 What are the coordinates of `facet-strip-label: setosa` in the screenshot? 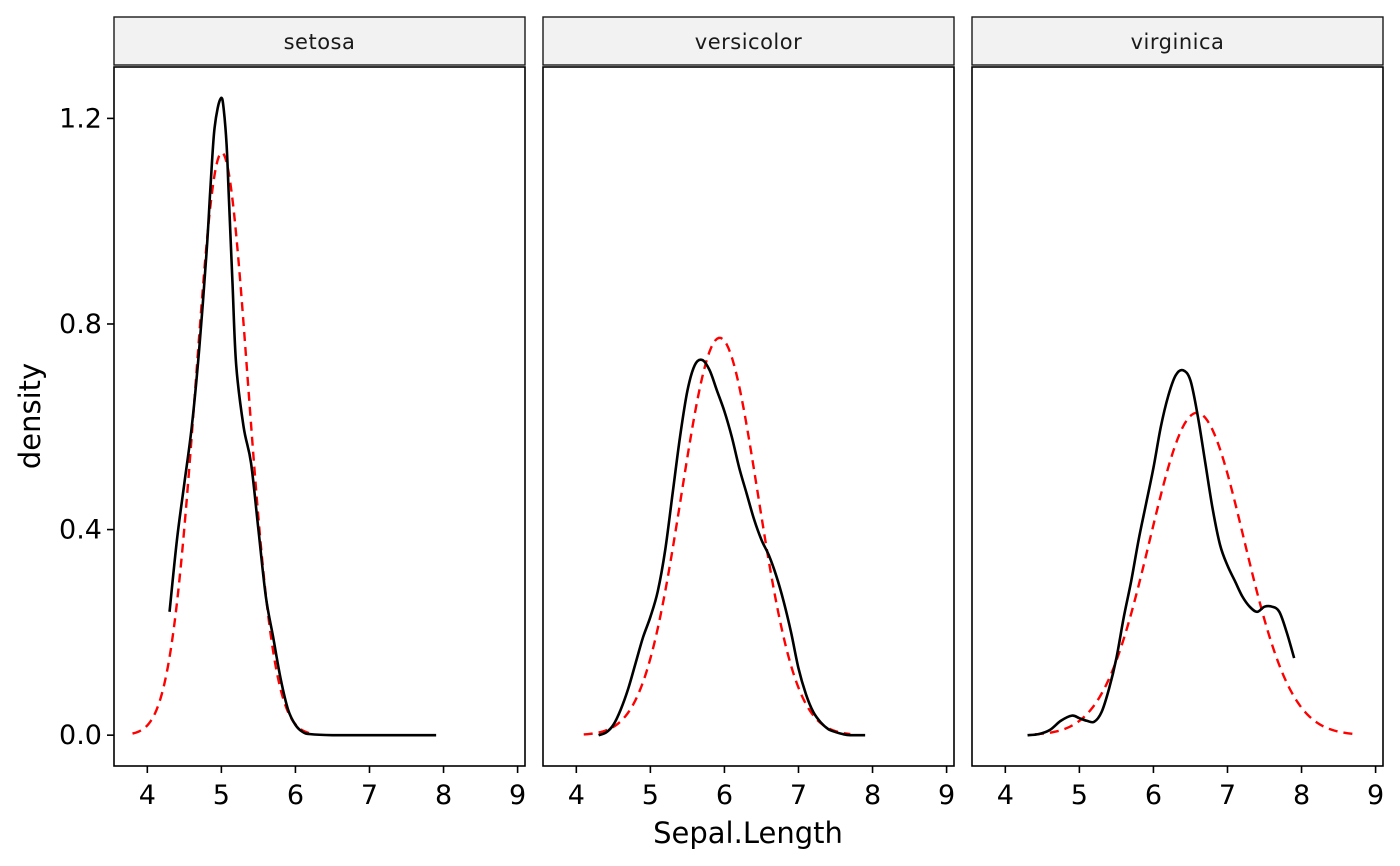 It's located at (320, 42).